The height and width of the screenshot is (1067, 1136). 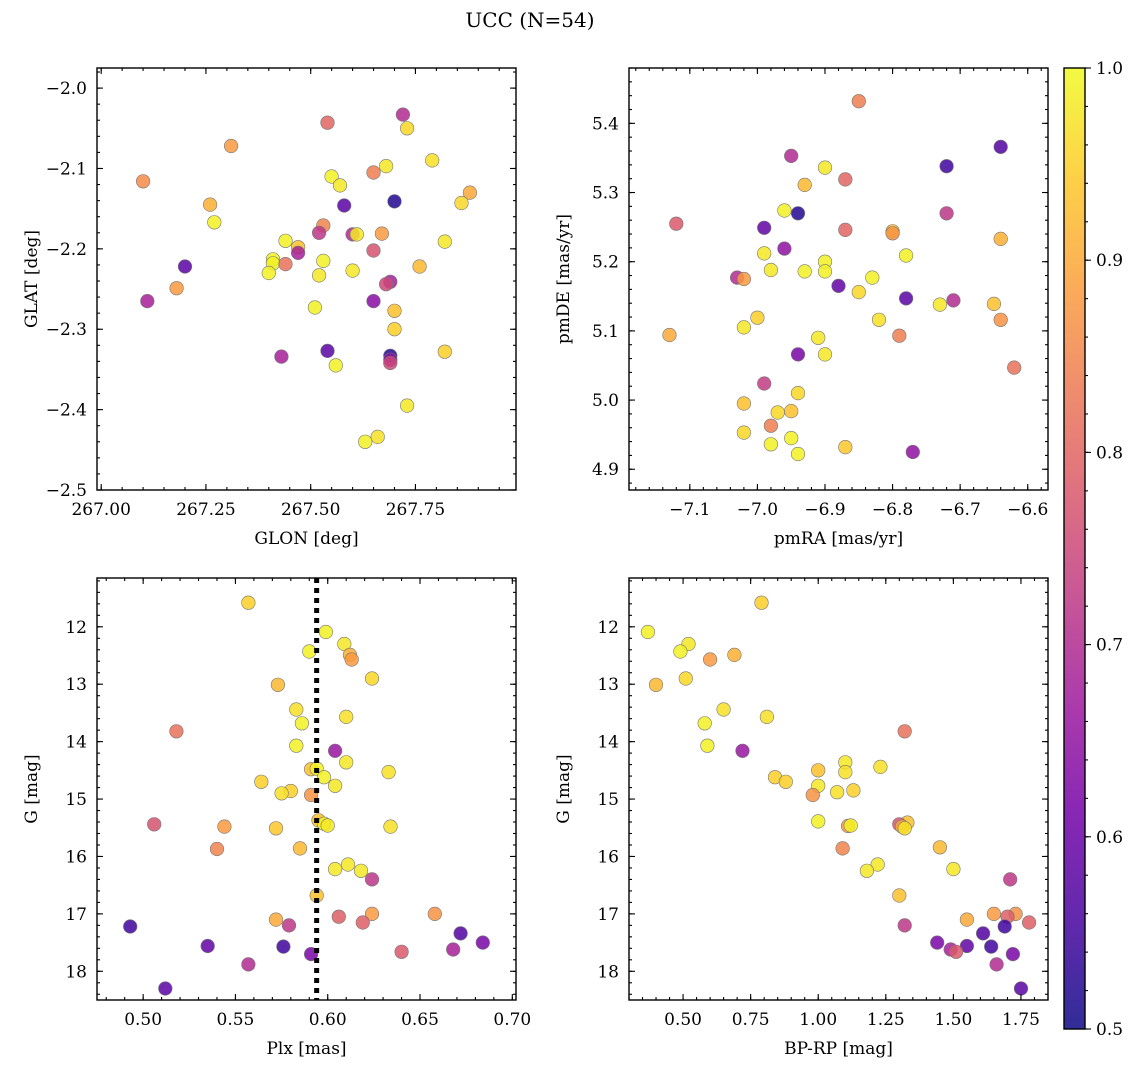 What do you see at coordinates (1074, 548) in the screenshot?
I see `colorbar-frame` at bounding box center [1074, 548].